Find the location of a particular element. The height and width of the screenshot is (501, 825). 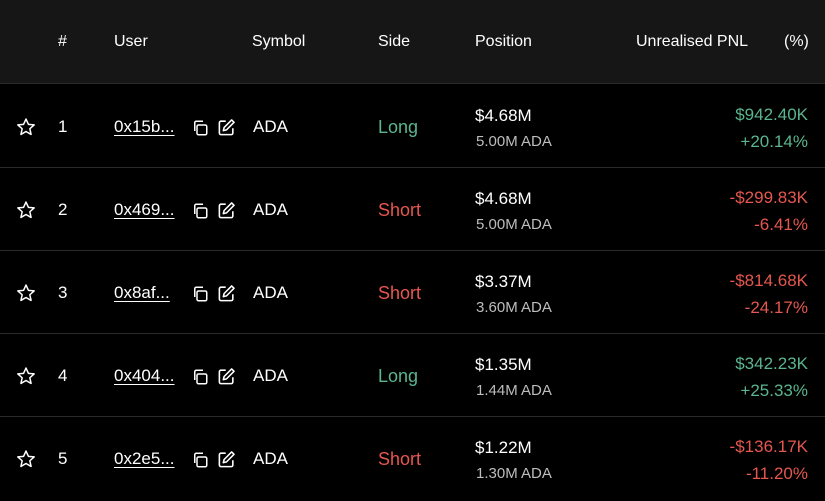

unrealised-pnl-value: -$299.83K is located at coordinates (768, 197).